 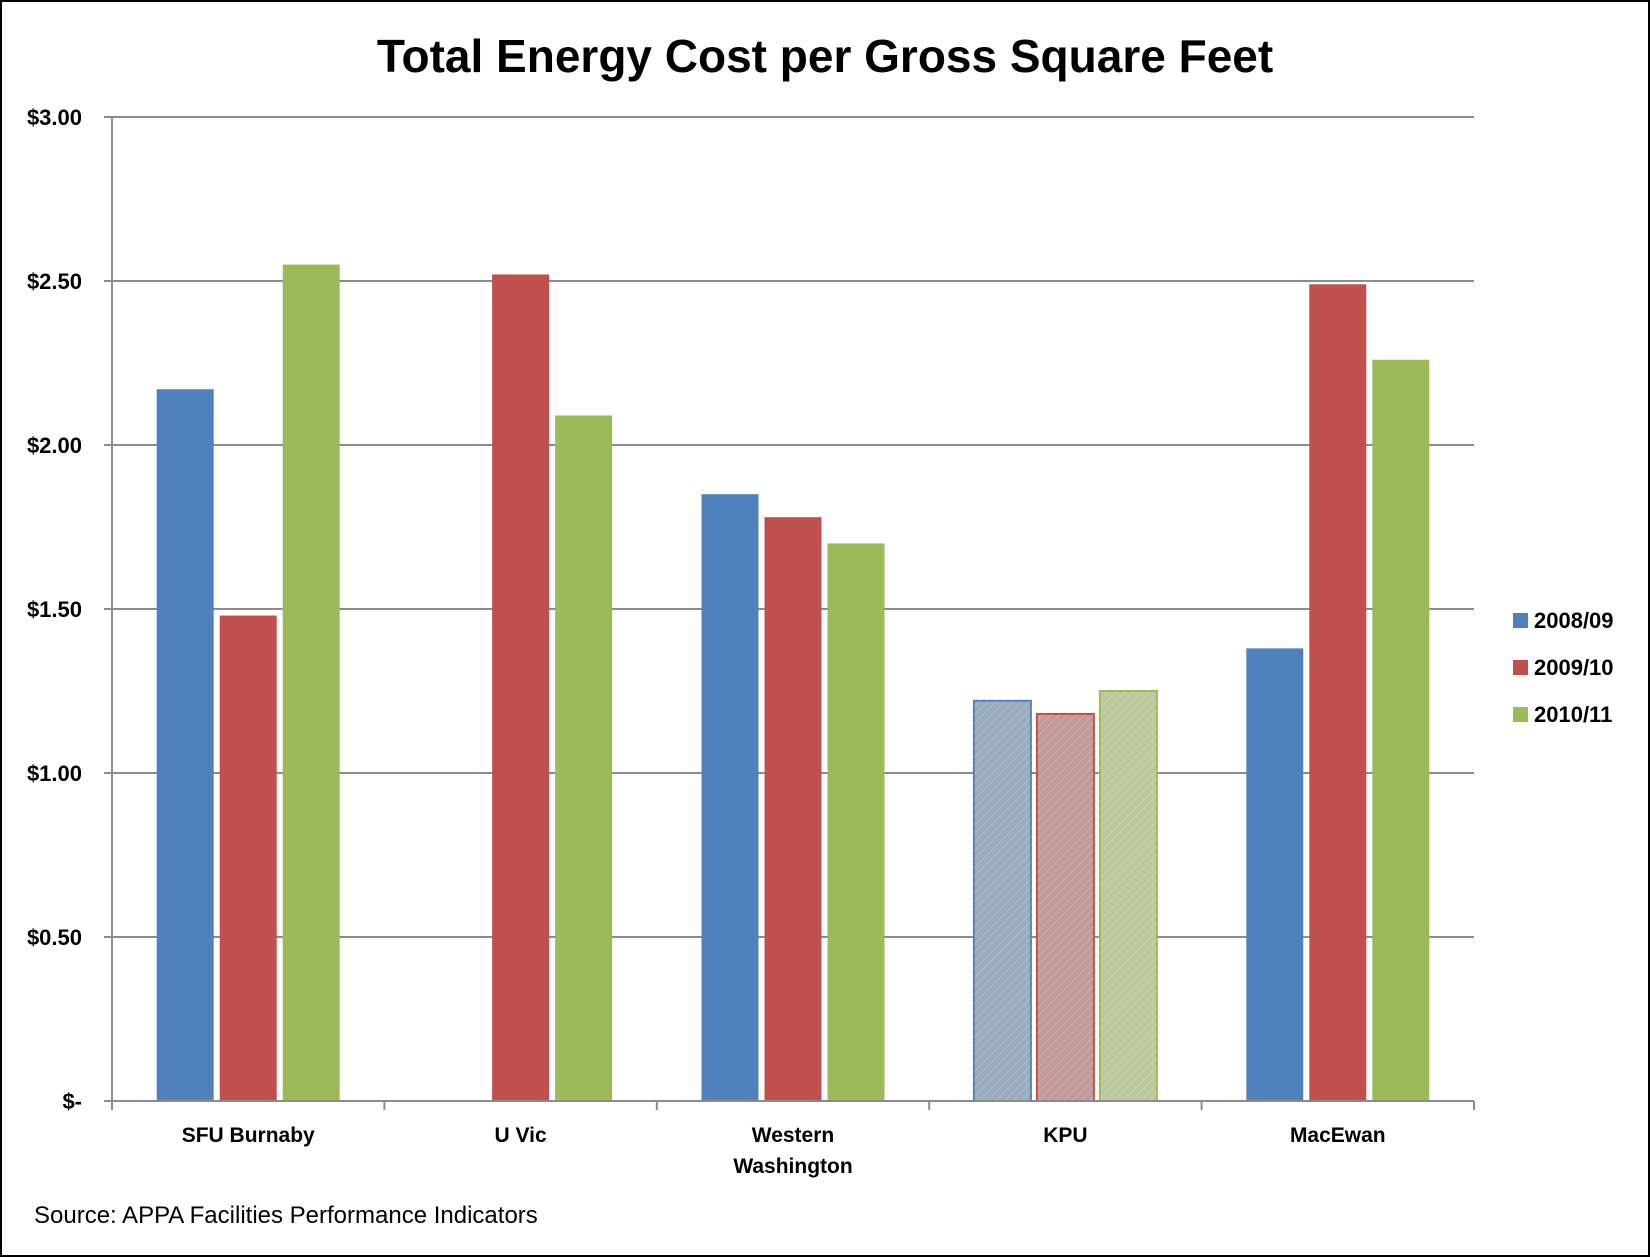 What do you see at coordinates (1574, 620) in the screenshot?
I see `legend-label: 2008/09` at bounding box center [1574, 620].